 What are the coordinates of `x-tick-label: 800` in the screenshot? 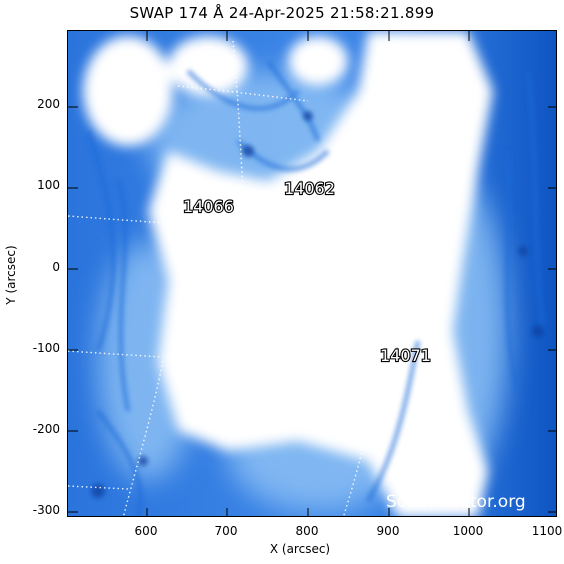 It's located at (307, 531).